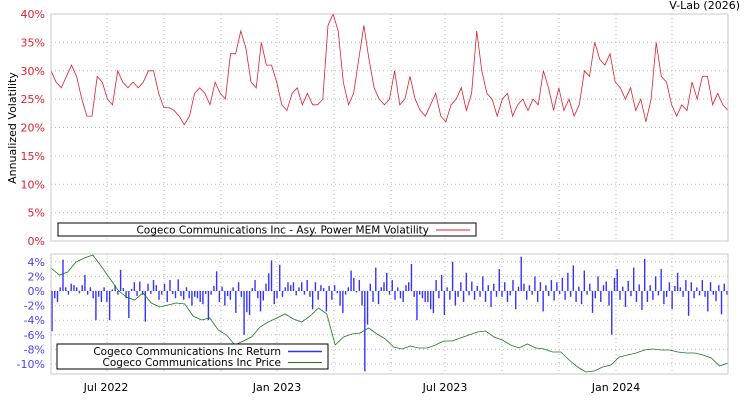 This screenshot has width=750, height=404. I want to click on y-tick-label-return: 4%, so click(36, 262).